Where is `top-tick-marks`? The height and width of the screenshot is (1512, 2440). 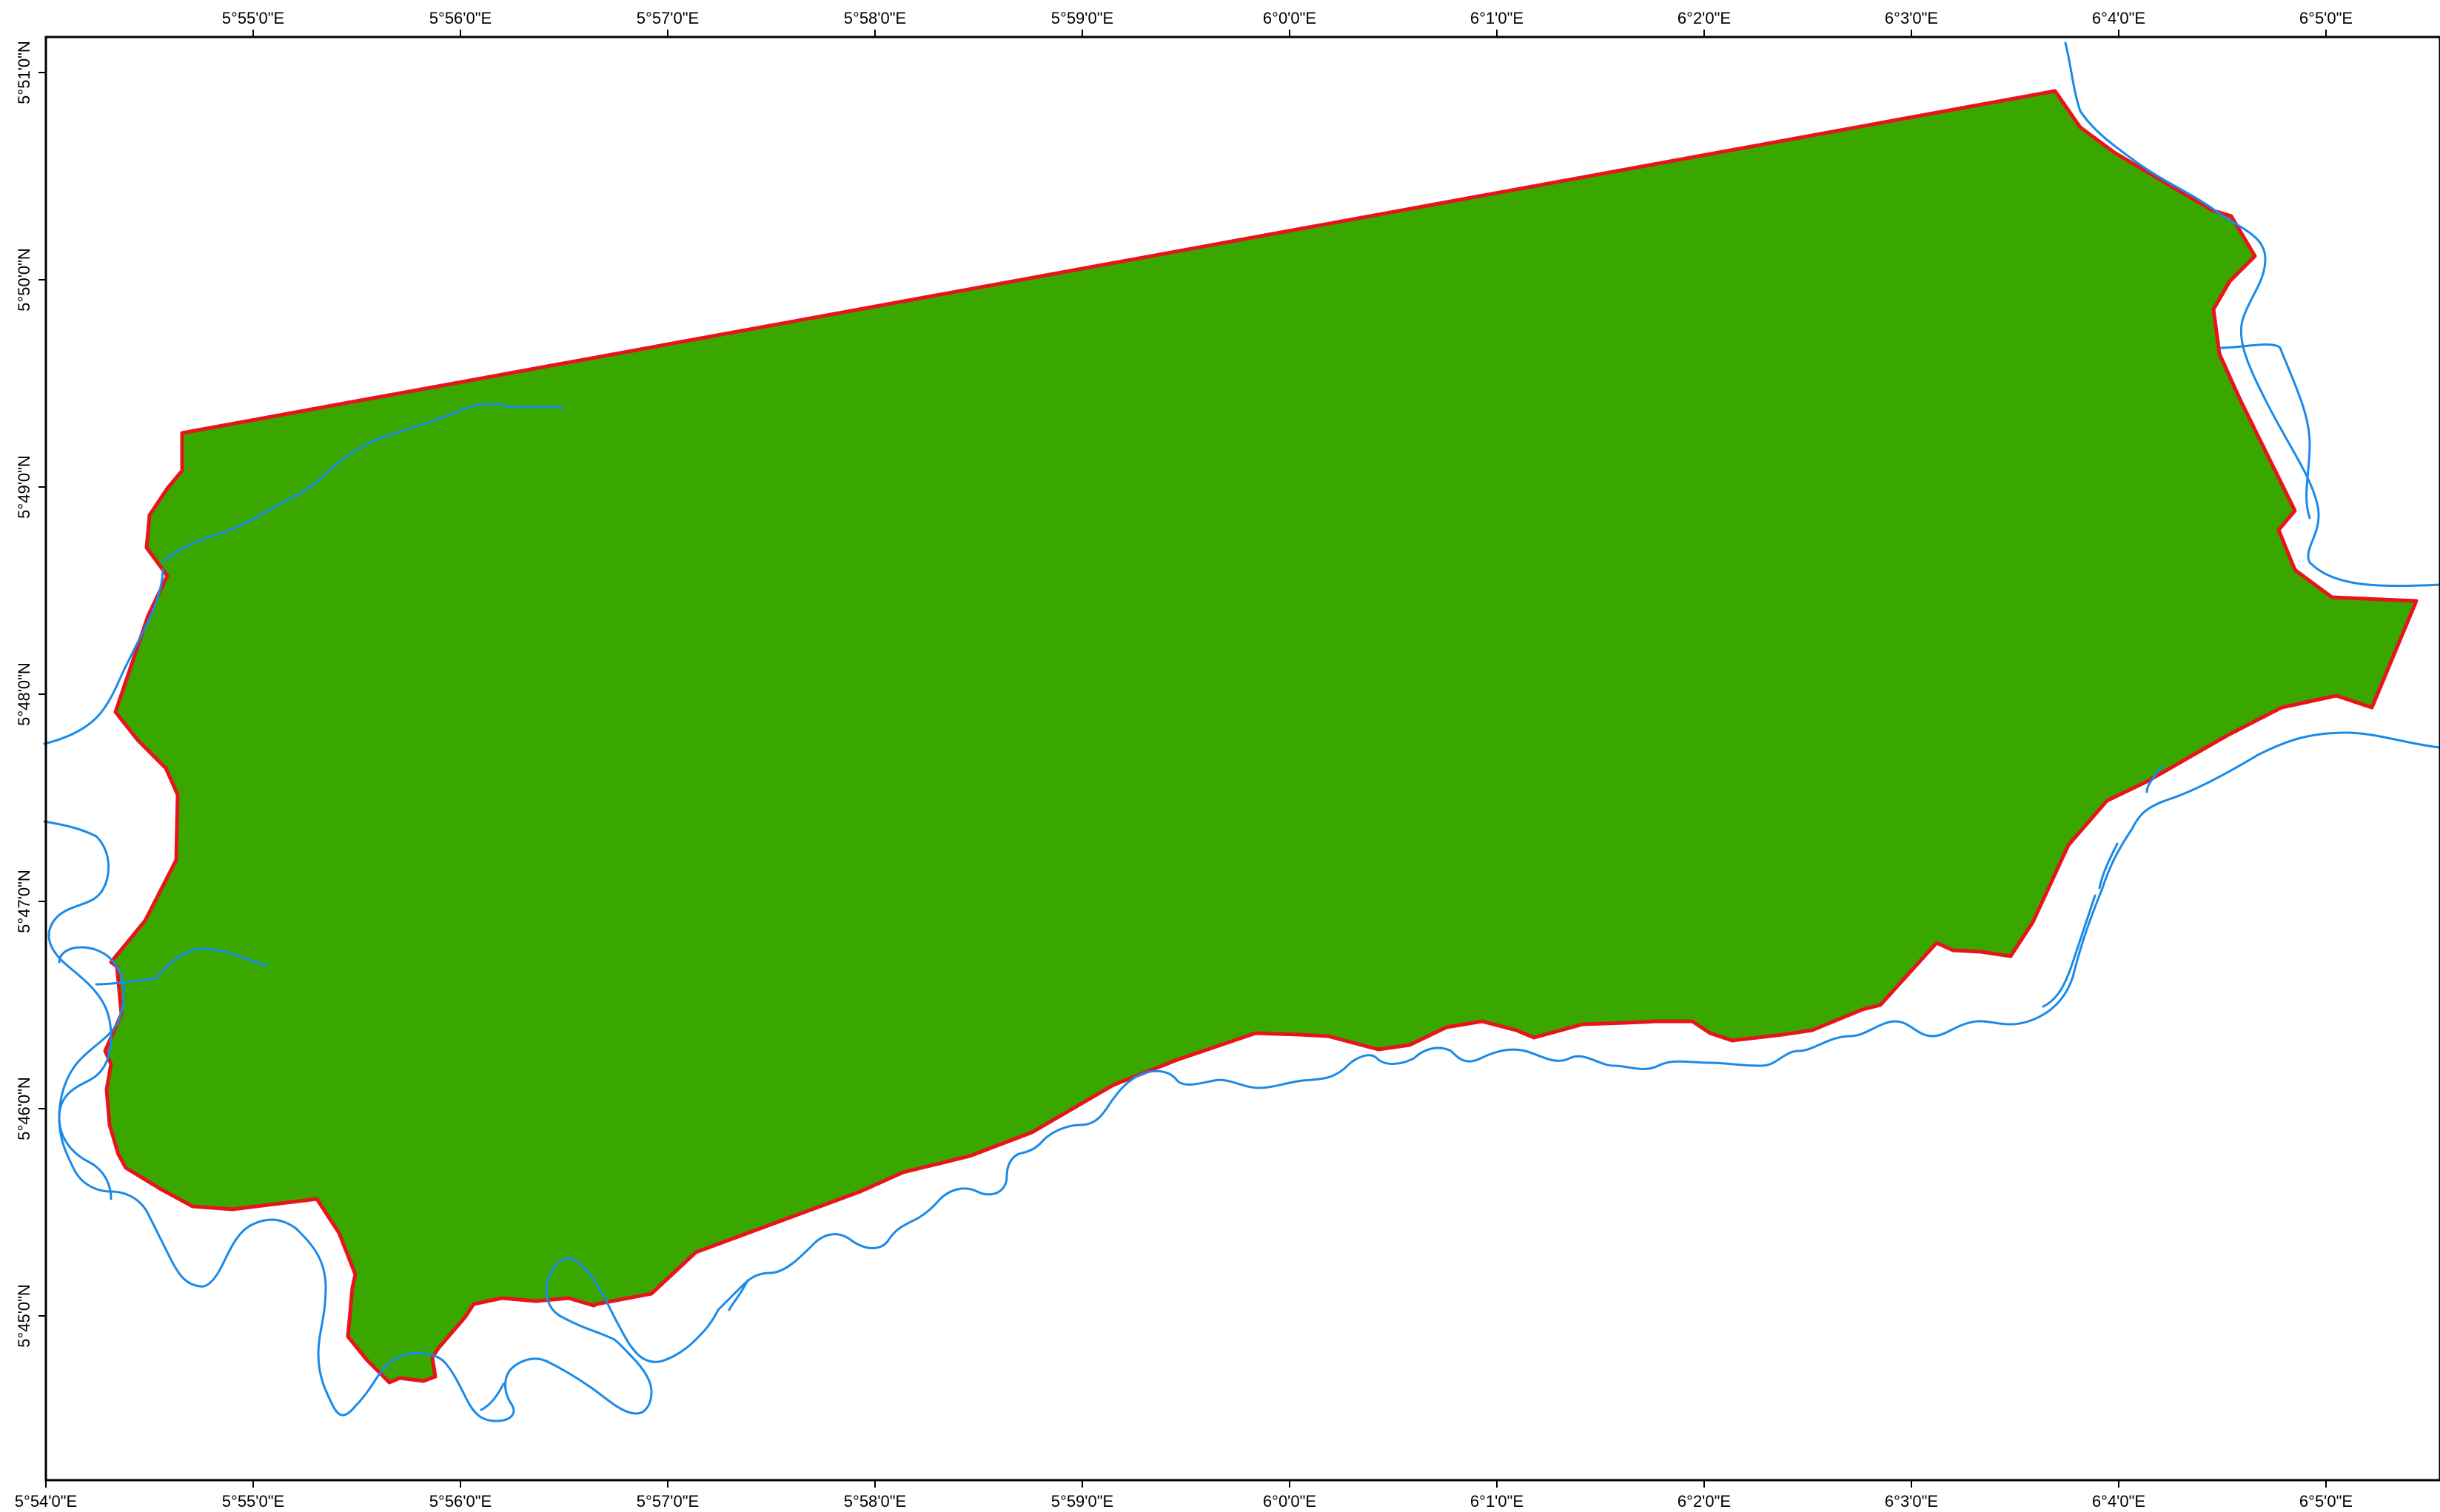 top-tick-marks is located at coordinates (1289, 33).